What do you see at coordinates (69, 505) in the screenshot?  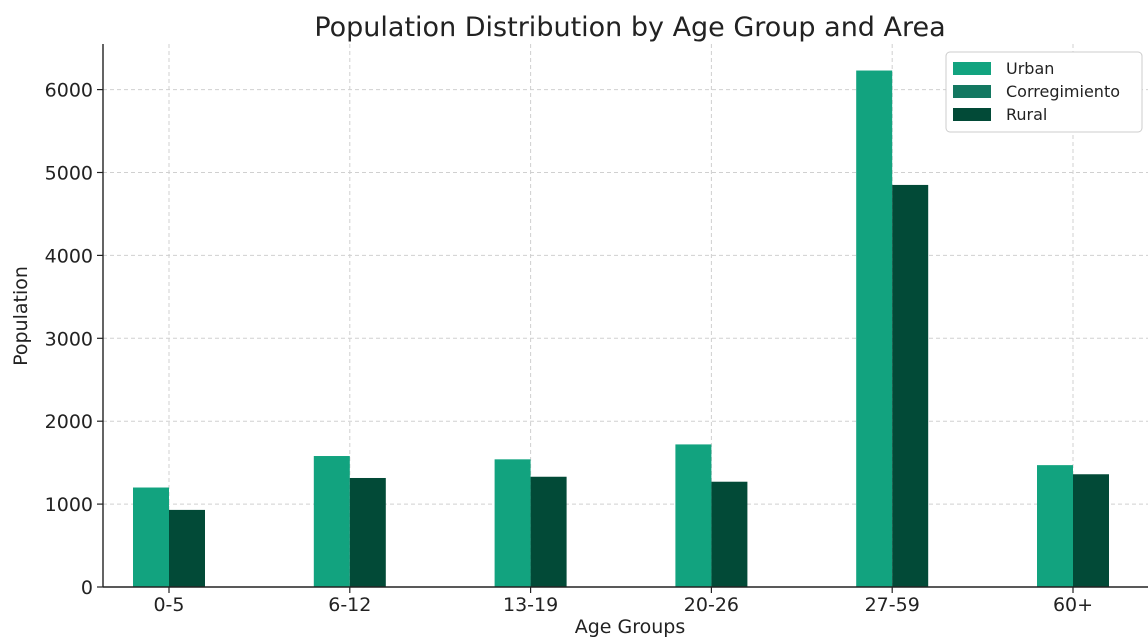 I see `y-tick-label: 1000` at bounding box center [69, 505].